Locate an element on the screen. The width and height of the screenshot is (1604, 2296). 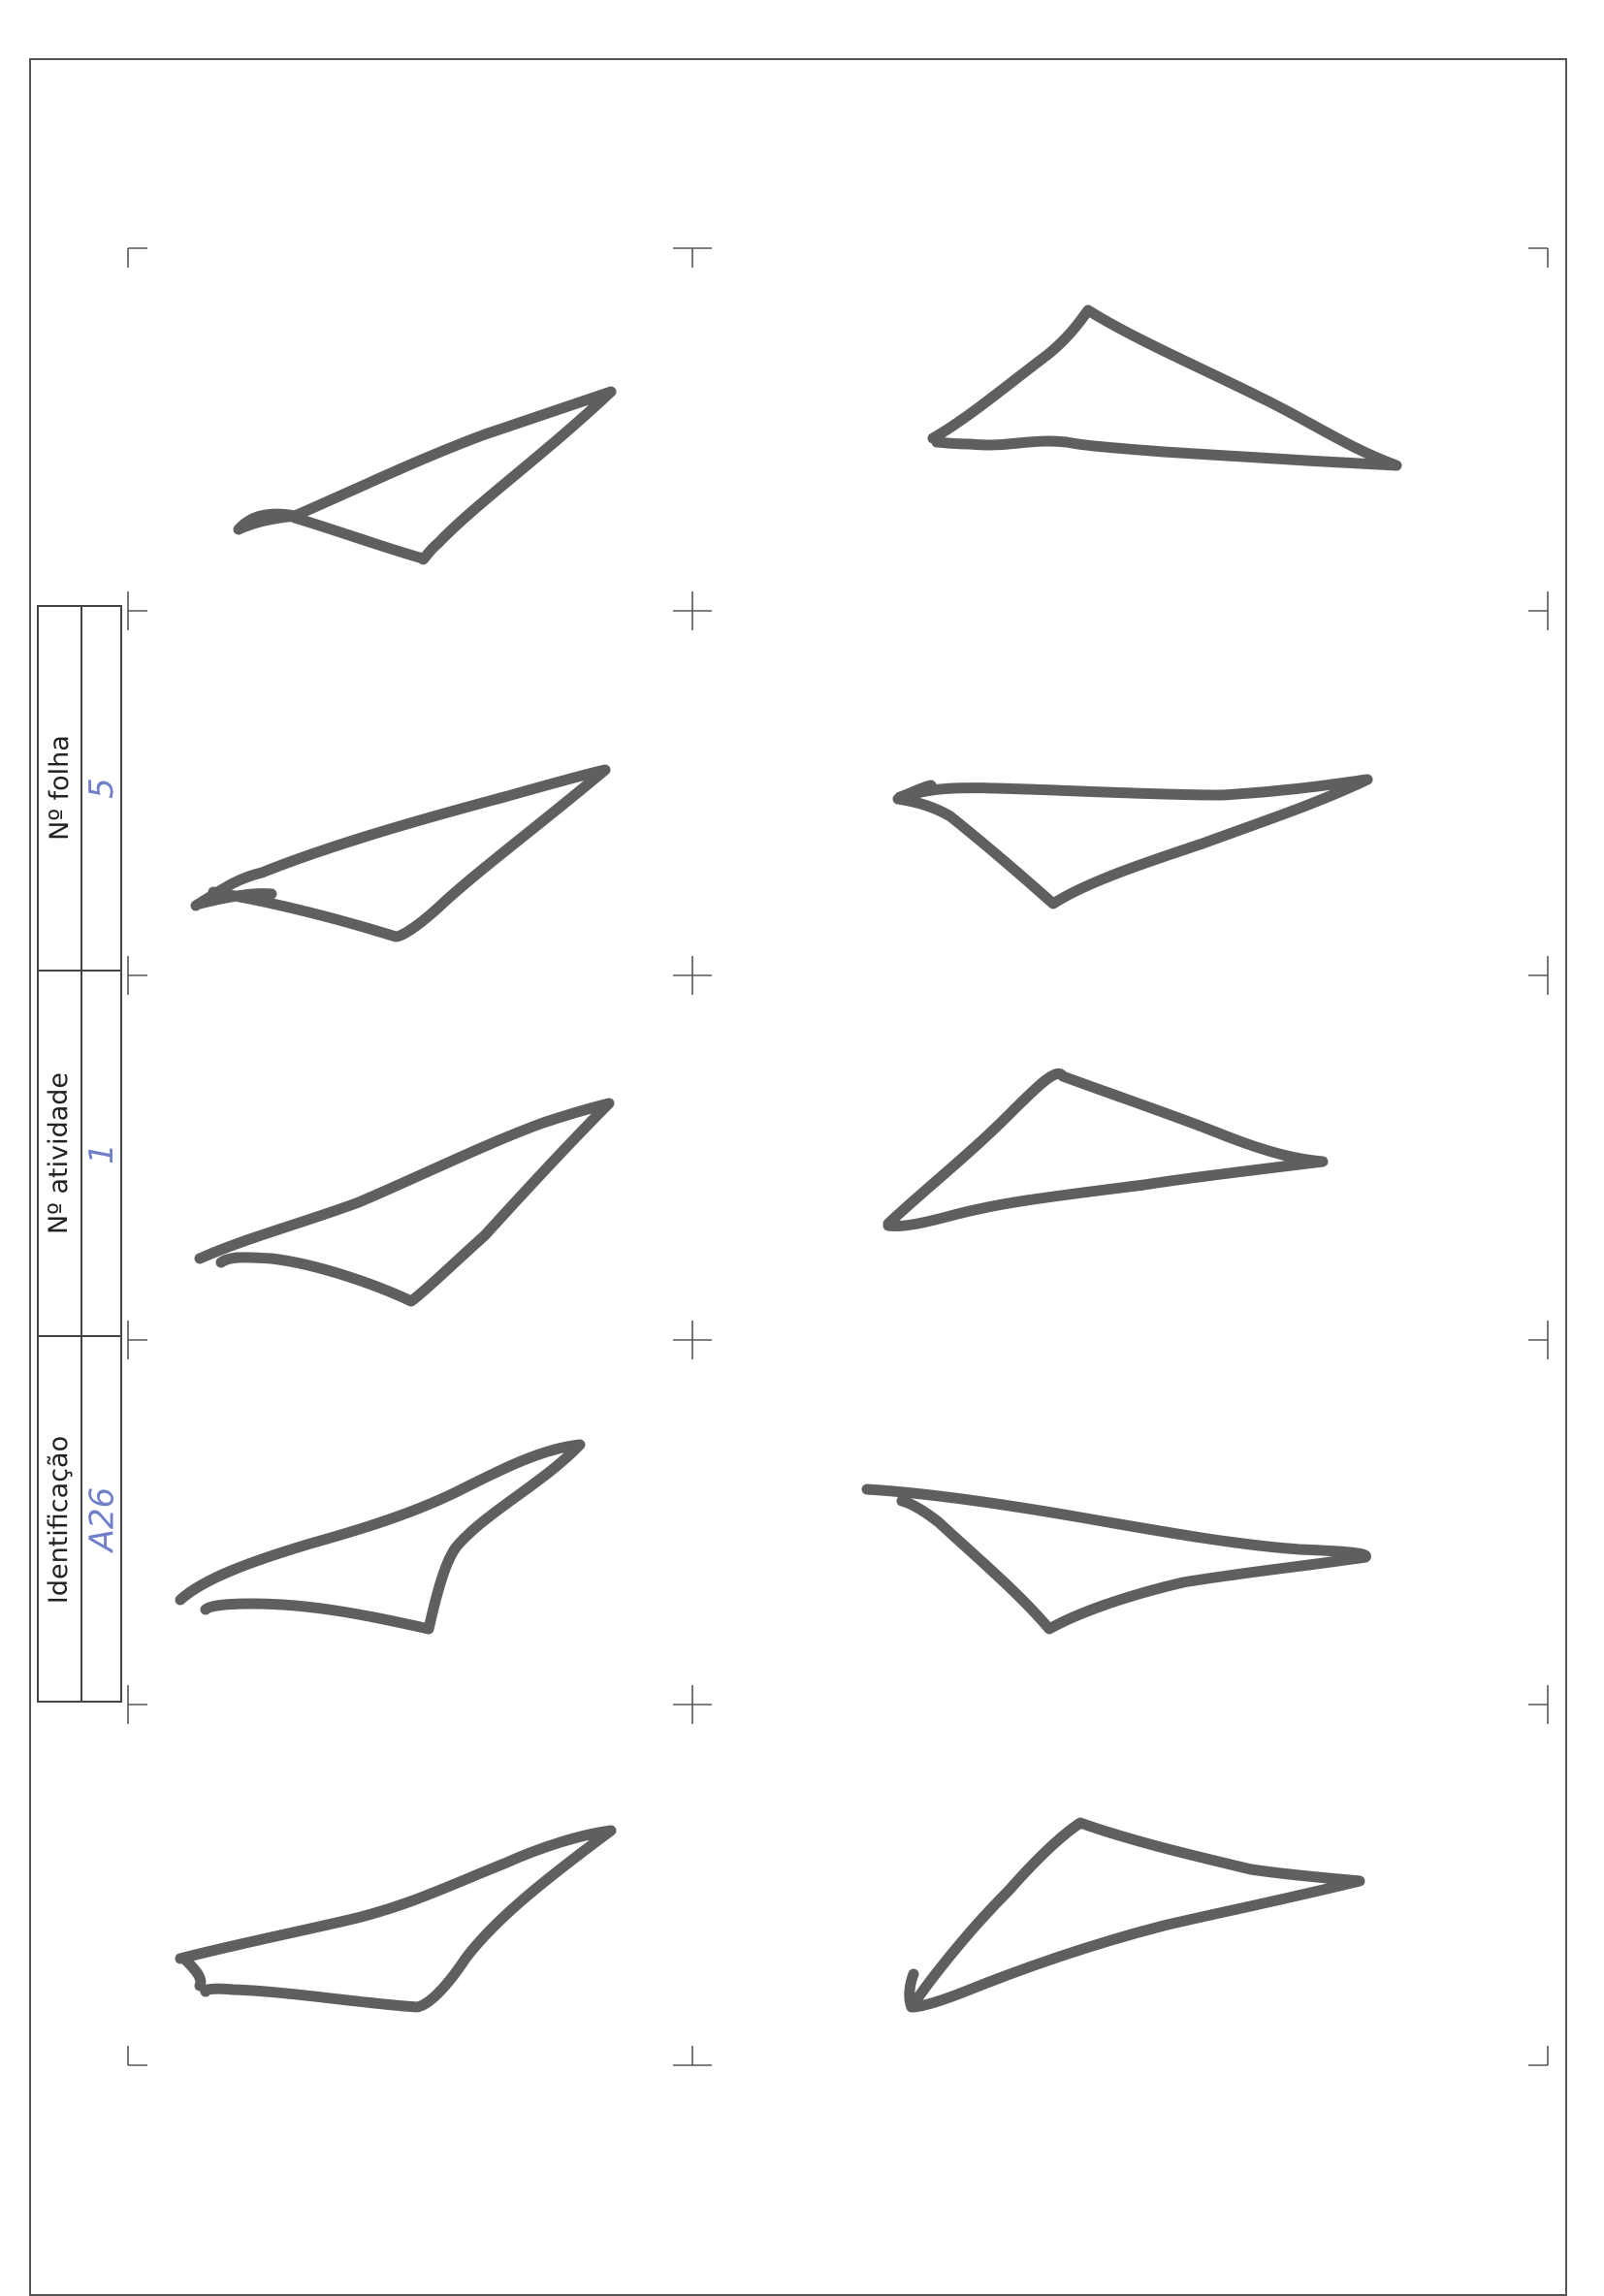
activity-number-value: 1 is located at coordinates (101, 1153).